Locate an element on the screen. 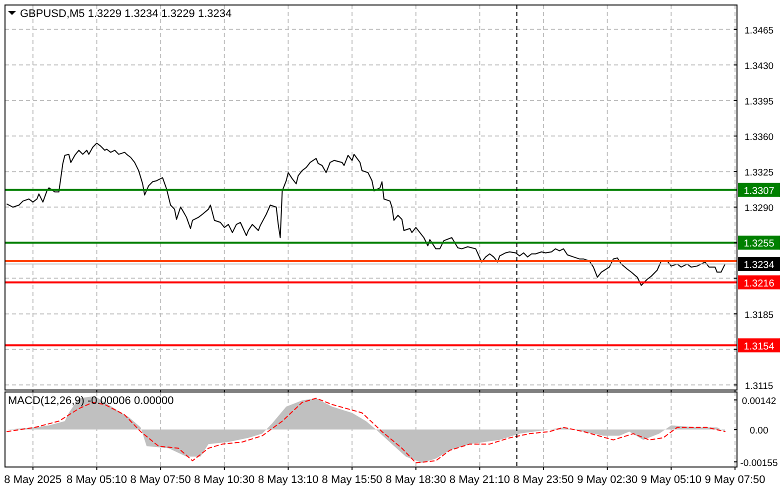 This screenshot has height=489, width=781. x-tick-label: 8 May 2025 is located at coordinates (33, 480).